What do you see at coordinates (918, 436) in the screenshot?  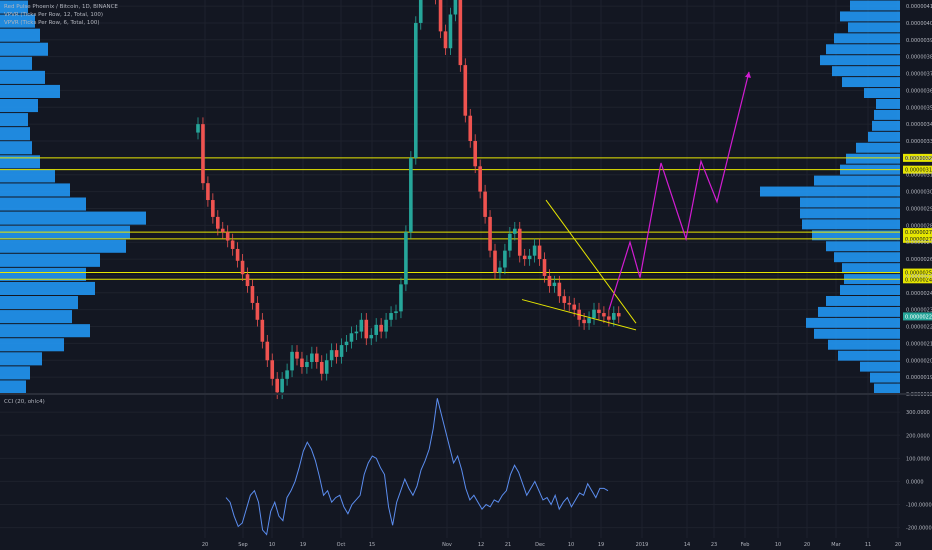 I see `cci-tick-label: 200.0000` at bounding box center [918, 436].